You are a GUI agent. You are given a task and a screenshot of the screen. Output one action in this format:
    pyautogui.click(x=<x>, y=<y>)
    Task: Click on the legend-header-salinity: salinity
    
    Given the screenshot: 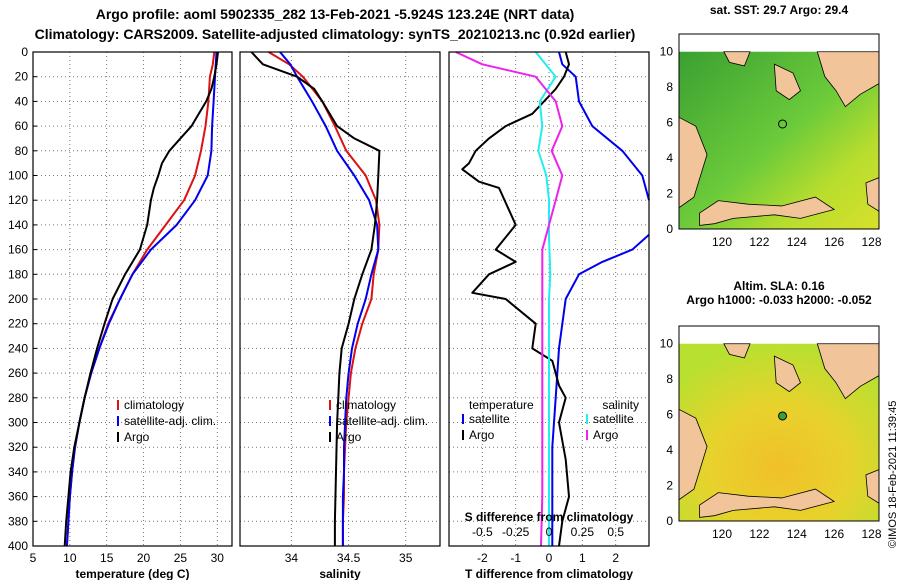 What is the action you would take?
    pyautogui.click(x=620, y=405)
    